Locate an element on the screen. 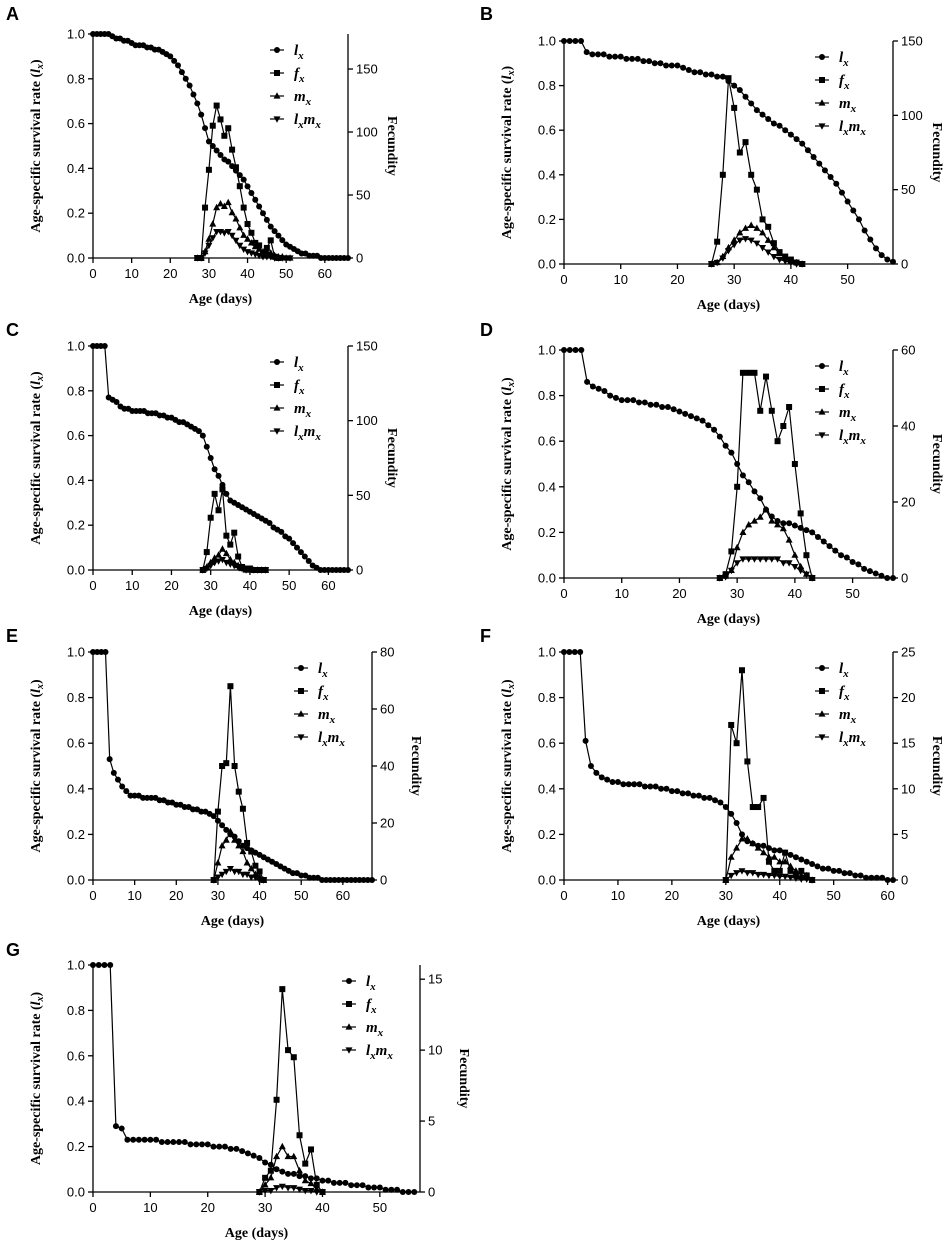 The height and width of the screenshot is (1252, 948). panel-b-left-tick-label: 0.6 is located at coordinates (547, 130).